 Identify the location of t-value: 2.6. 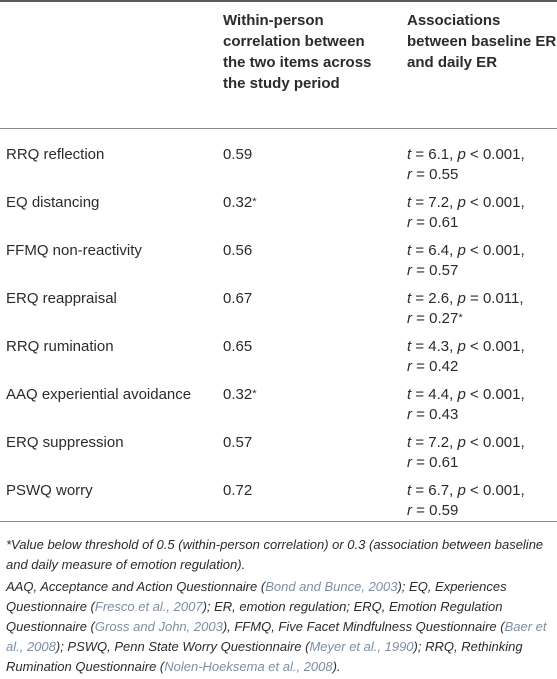
(439, 298).